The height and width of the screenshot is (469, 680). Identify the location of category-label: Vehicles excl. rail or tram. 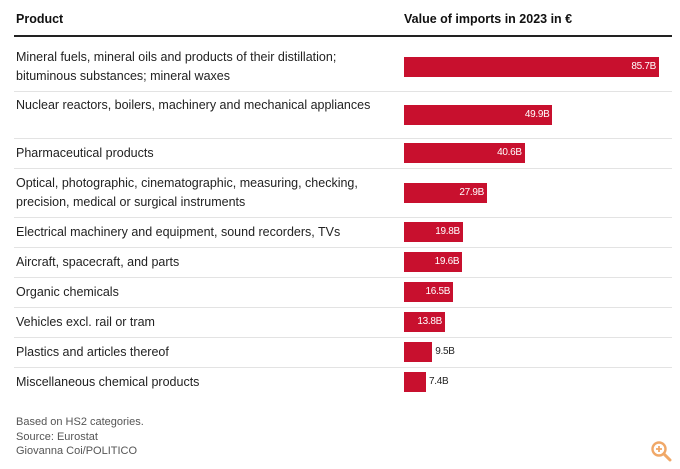
(85, 321).